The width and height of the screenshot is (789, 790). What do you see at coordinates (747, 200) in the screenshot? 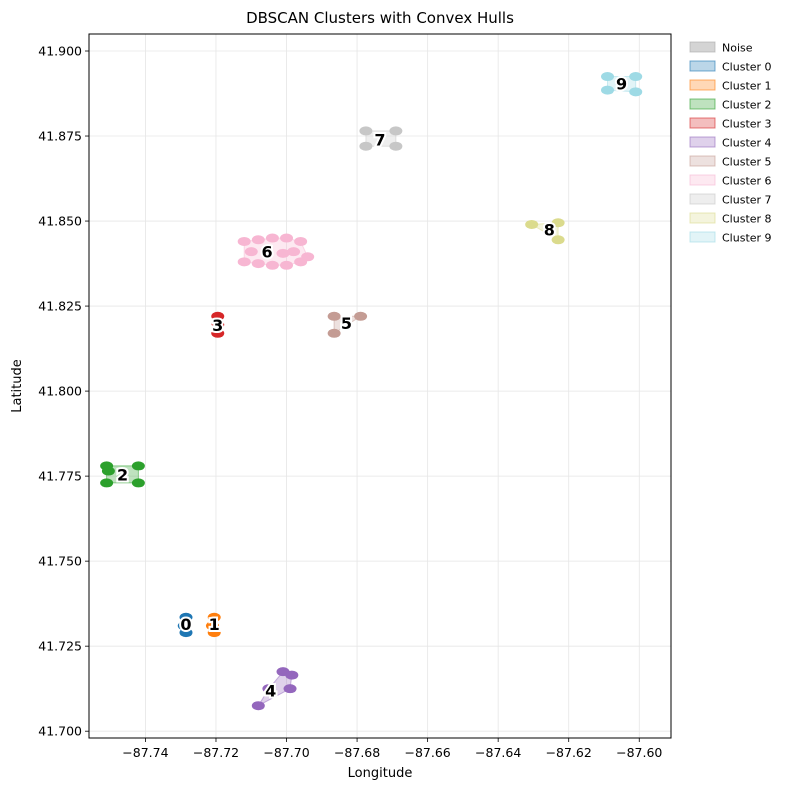
I see `legend-entry-label: Cluster 7` at bounding box center [747, 200].